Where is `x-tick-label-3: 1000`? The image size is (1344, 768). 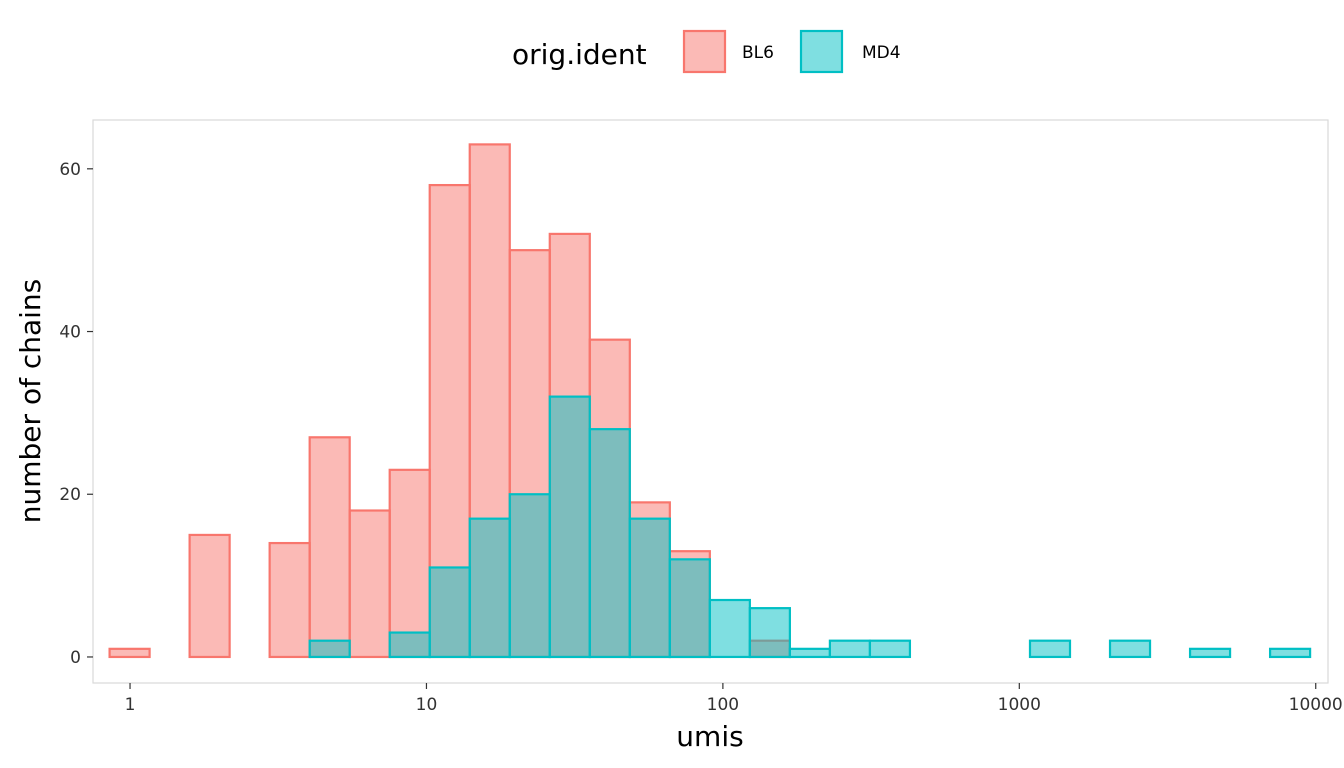
x-tick-label-3: 1000 is located at coordinates (1019, 705).